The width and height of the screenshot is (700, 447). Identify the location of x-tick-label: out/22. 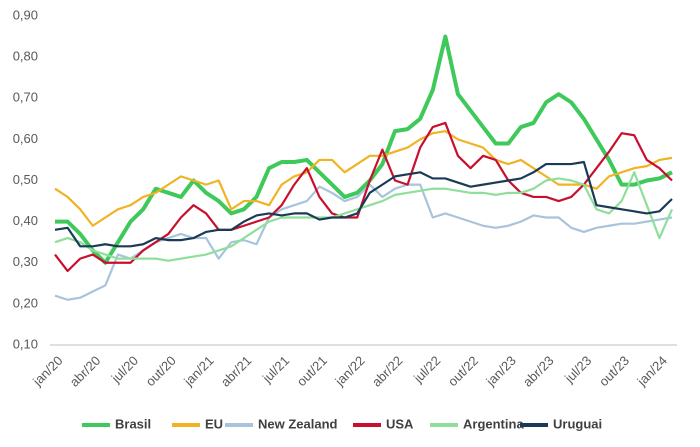
(463, 371).